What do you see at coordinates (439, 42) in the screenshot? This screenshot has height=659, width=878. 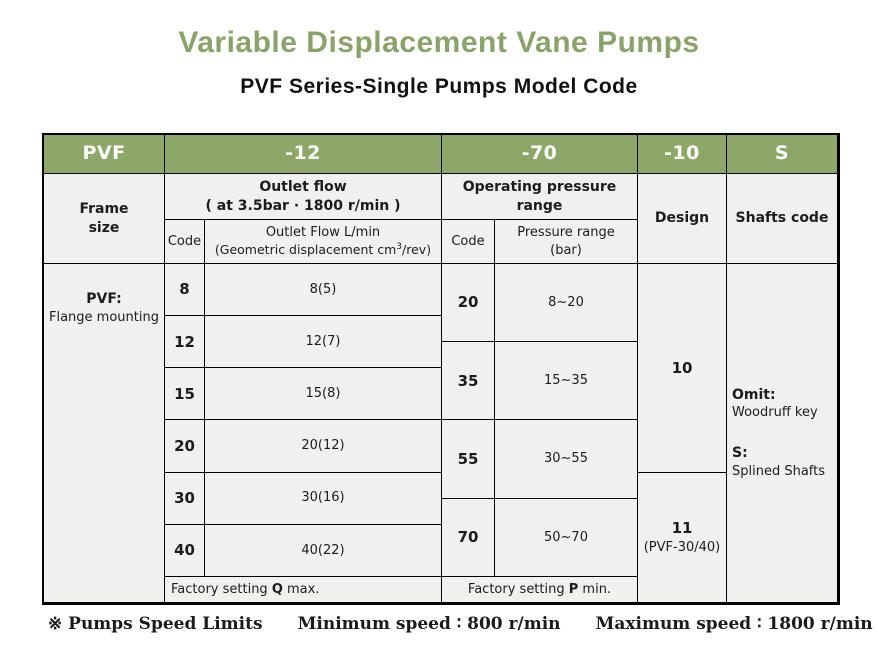 I see `page-title: Variable Displacement Vane Pumps` at bounding box center [439, 42].